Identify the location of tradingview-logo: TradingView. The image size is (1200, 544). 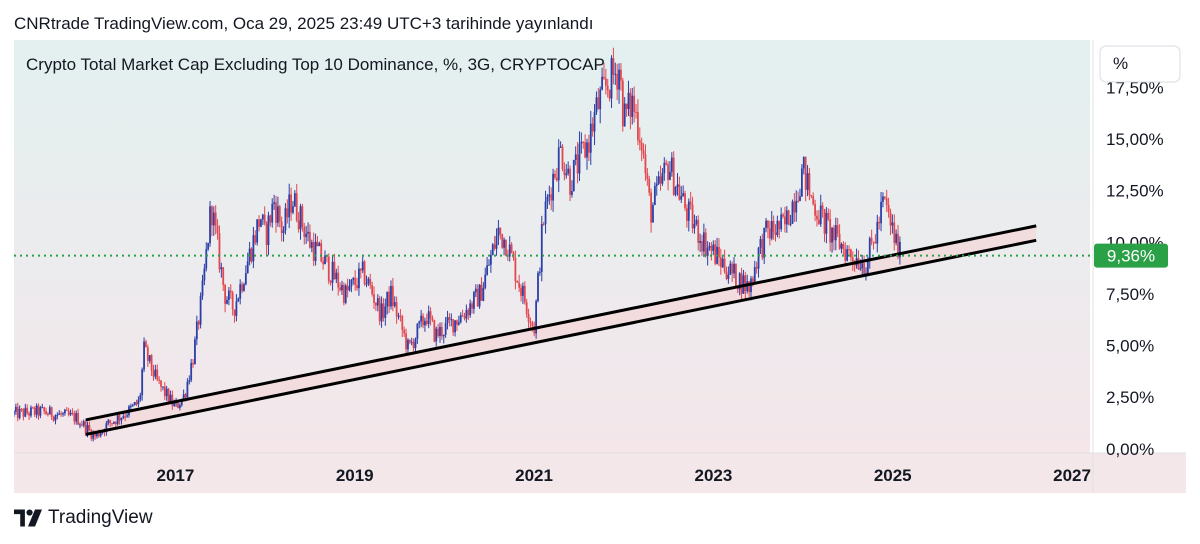
(83, 518).